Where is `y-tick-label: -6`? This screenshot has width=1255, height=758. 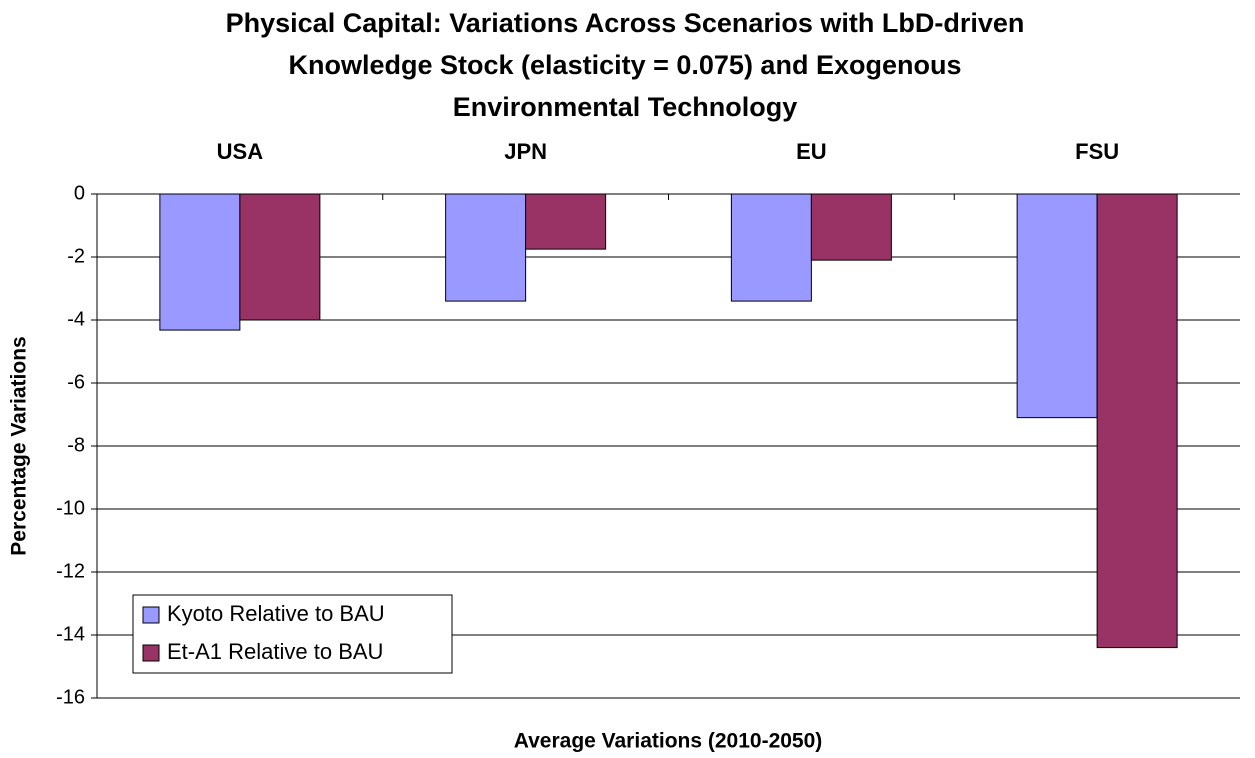 y-tick-label: -6 is located at coordinates (76, 382).